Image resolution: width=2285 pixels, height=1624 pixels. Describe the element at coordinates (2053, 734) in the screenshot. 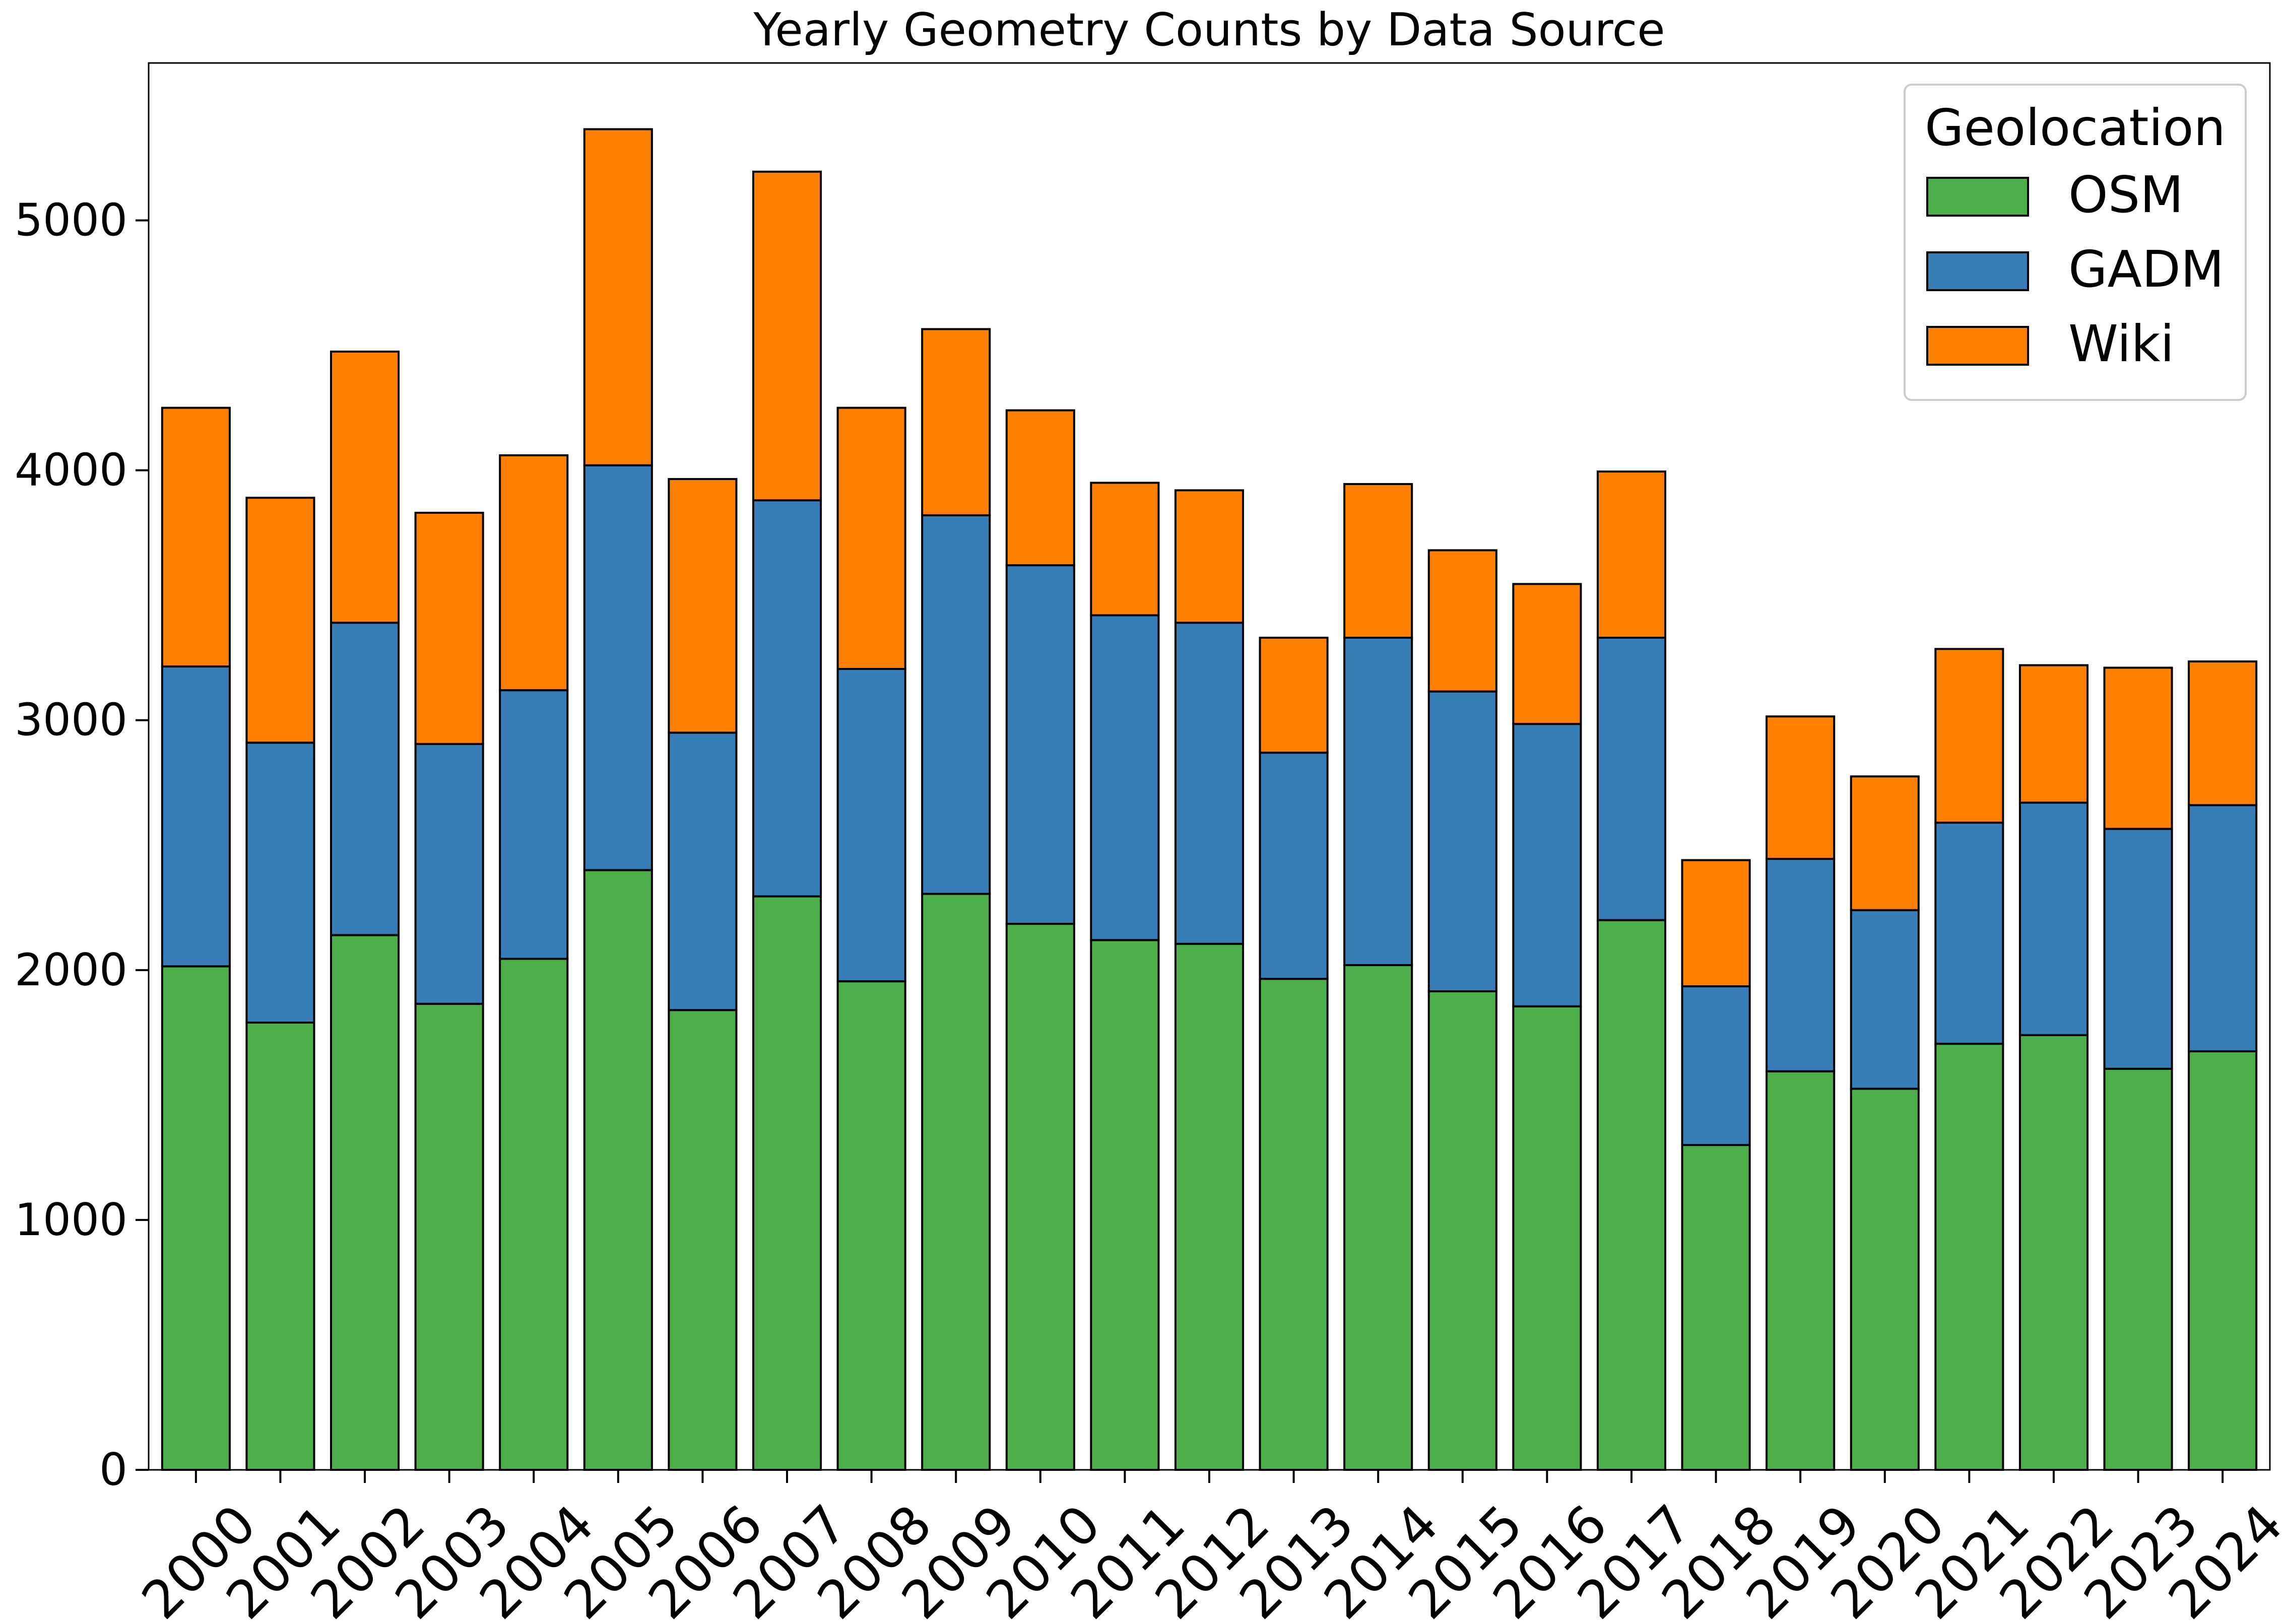

I see `bar-wiki-2022` at that location.